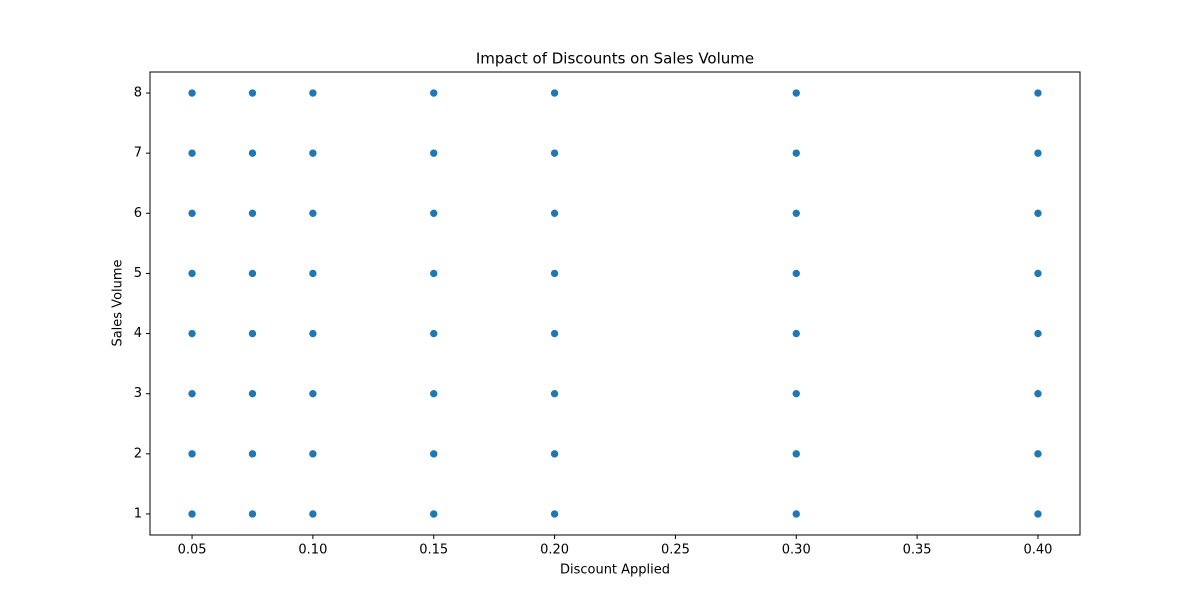 The image size is (1200, 600). What do you see at coordinates (138, 453) in the screenshot?
I see `y-tick-label: 2` at bounding box center [138, 453].